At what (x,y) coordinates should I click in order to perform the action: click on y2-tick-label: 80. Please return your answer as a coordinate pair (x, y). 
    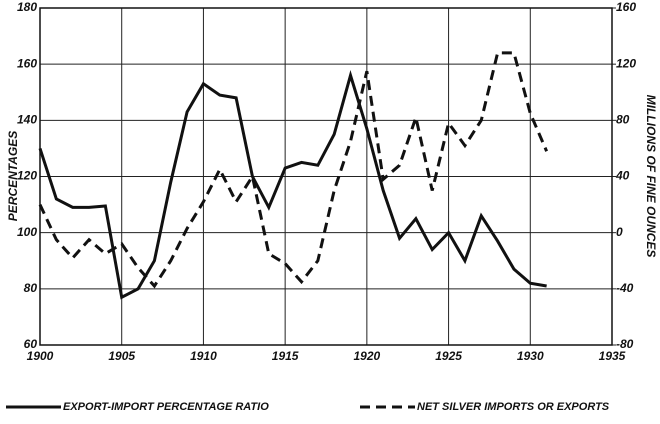
    Looking at the image, I should click on (623, 120).